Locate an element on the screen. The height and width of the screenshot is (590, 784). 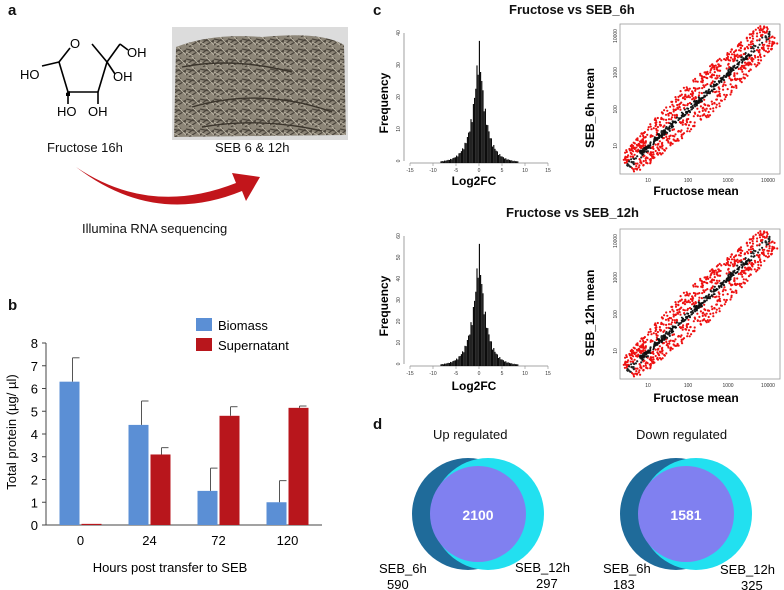
scatter-x-tick-label: 100 is located at coordinates (688, 181).